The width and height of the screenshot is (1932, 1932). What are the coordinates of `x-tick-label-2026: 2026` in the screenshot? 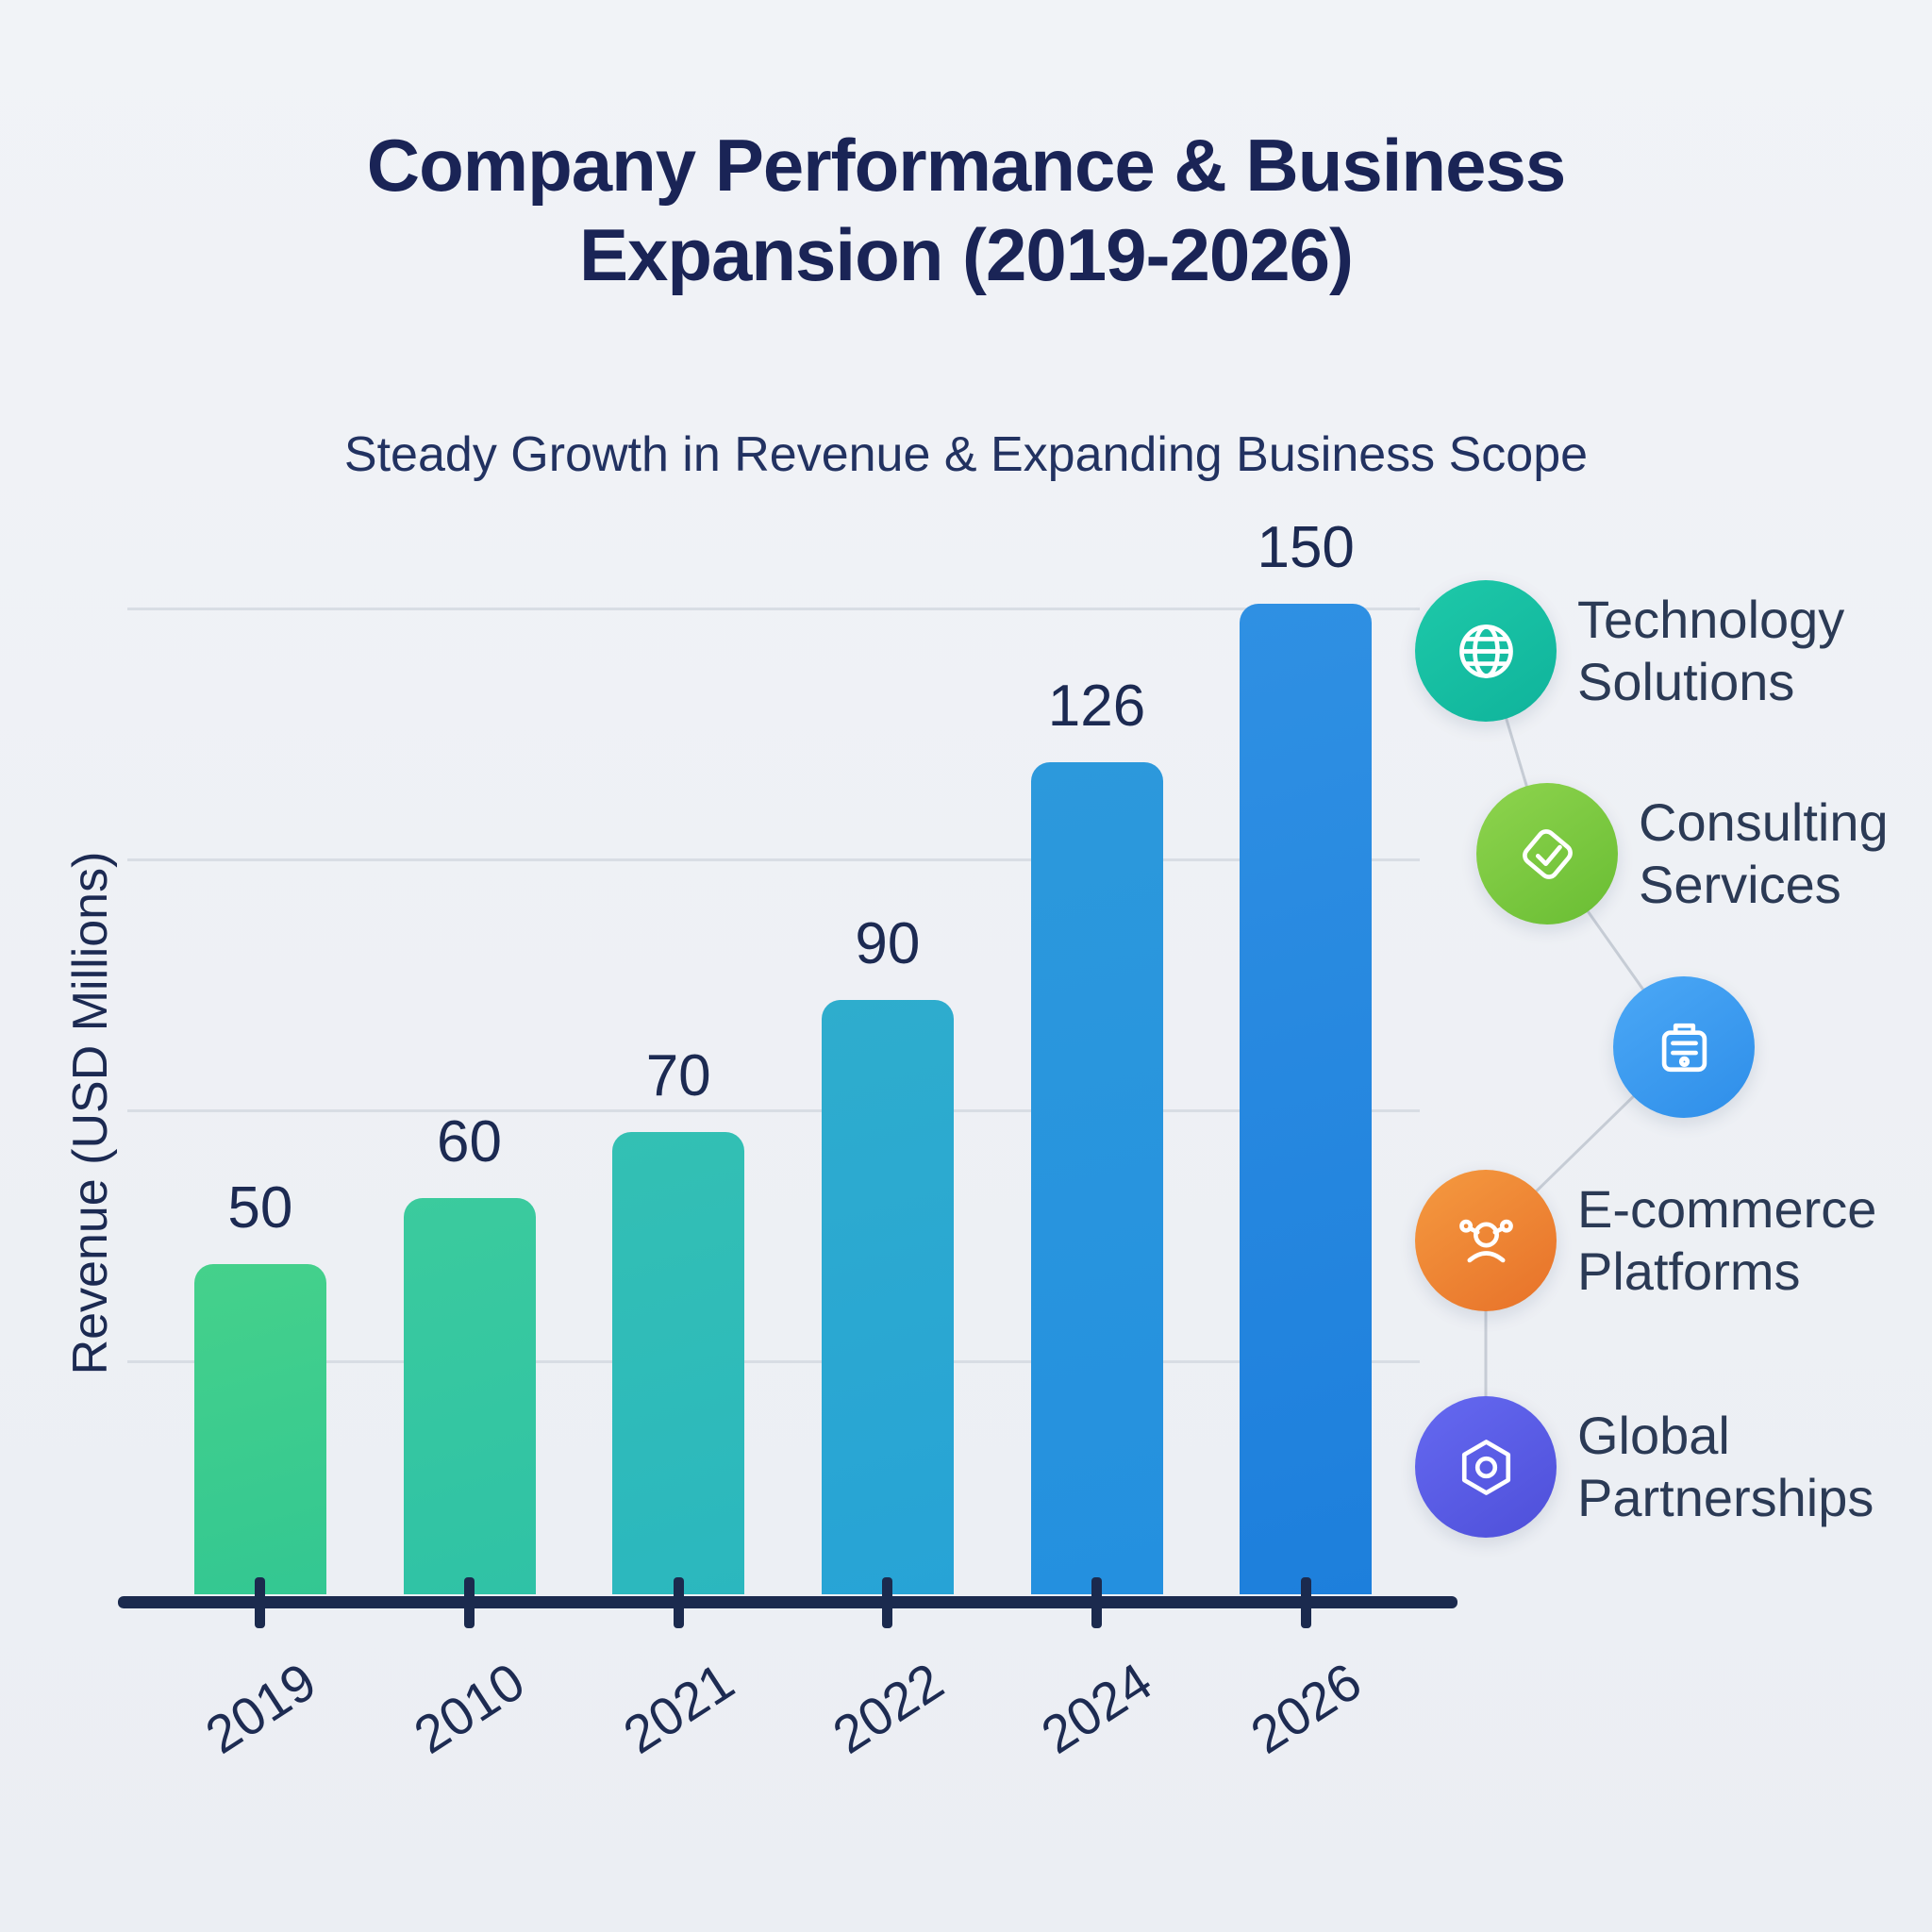 It's located at (1306, 1708).